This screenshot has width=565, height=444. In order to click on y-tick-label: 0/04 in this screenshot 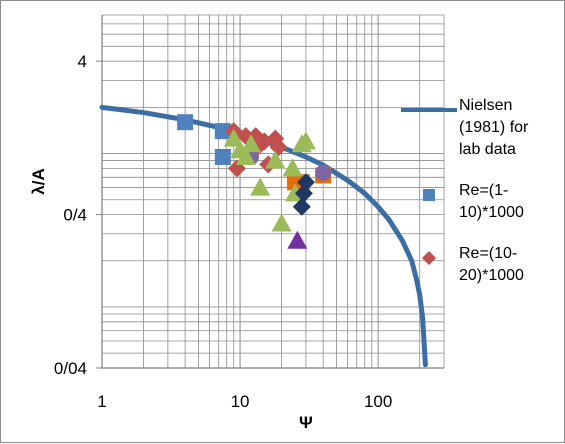, I will do `click(70, 368)`.